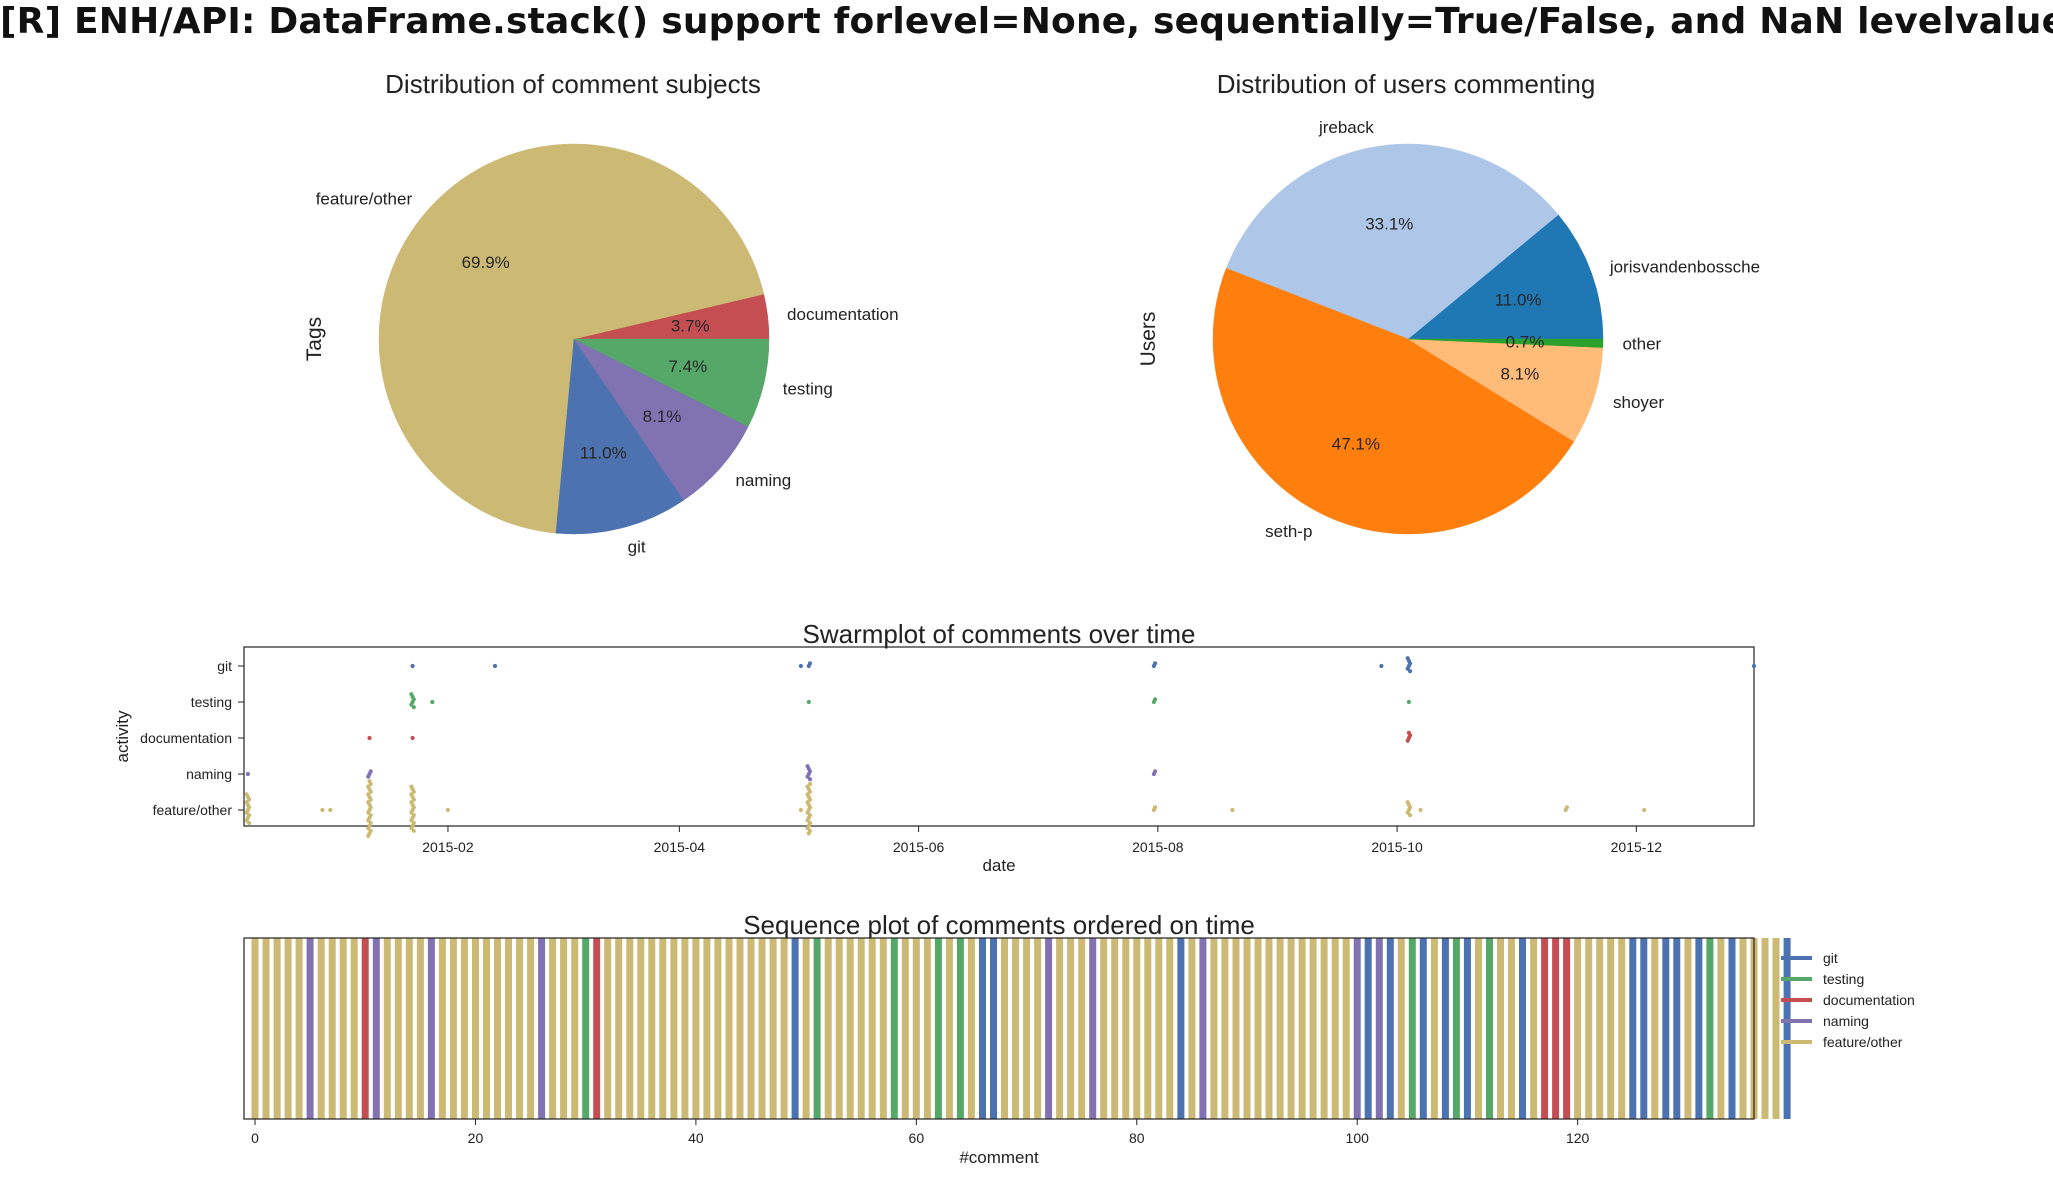  What do you see at coordinates (476, 1138) in the screenshot?
I see `x-tick-label: 20` at bounding box center [476, 1138].